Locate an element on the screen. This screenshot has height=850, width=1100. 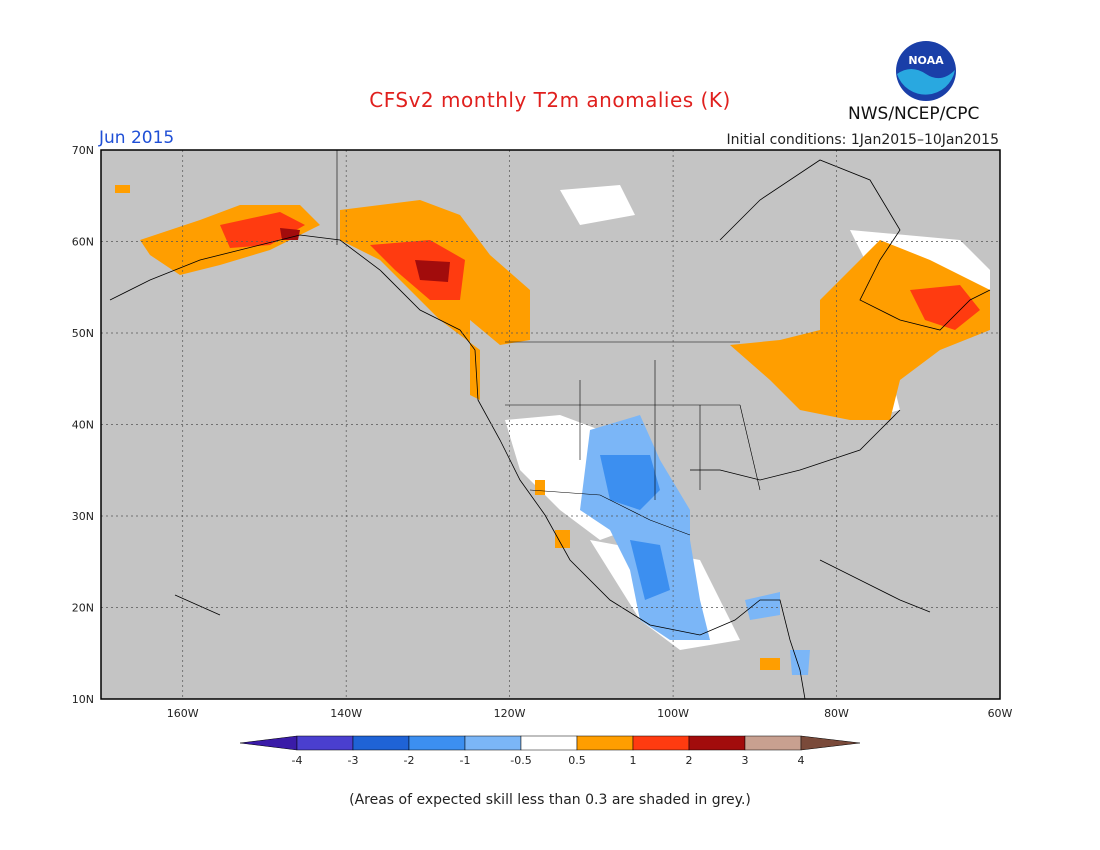
lat-label: 10N is located at coordinates (83, 699).